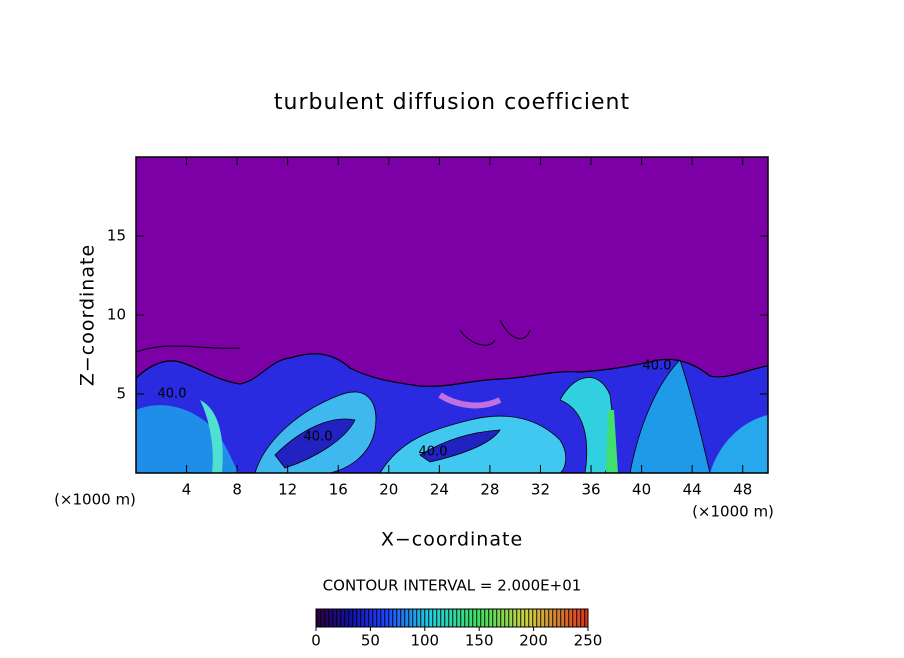 The height and width of the screenshot is (658, 904). I want to click on x-tick-label: 16, so click(338, 490).